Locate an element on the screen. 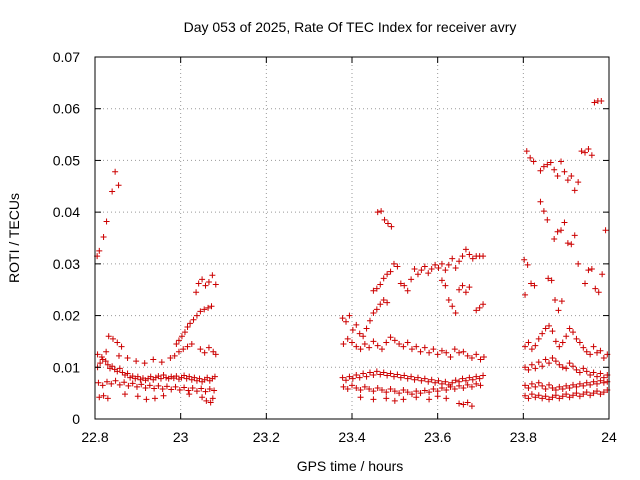  y-tick-label: 0.05 is located at coordinates (66, 160).